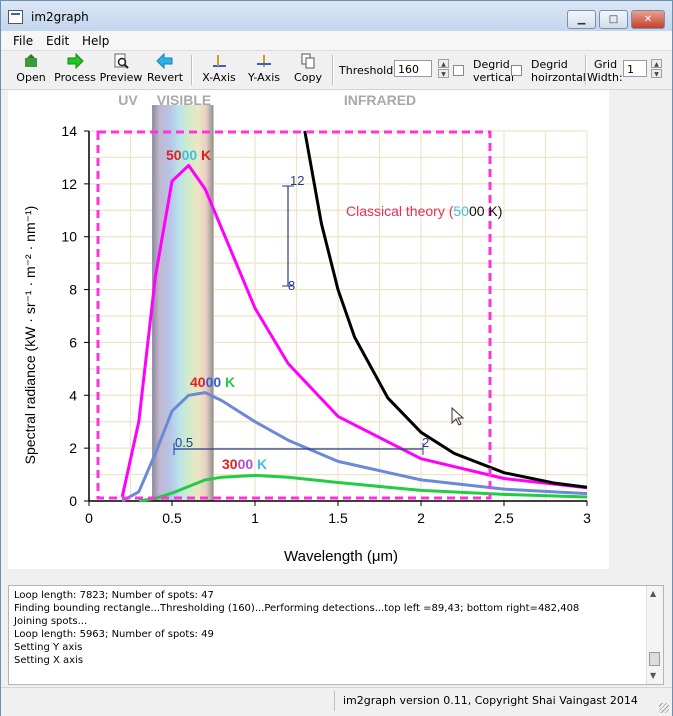 The image size is (673, 716). Describe the element at coordinates (69, 184) in the screenshot. I see `y-tick-label: 12` at that location.